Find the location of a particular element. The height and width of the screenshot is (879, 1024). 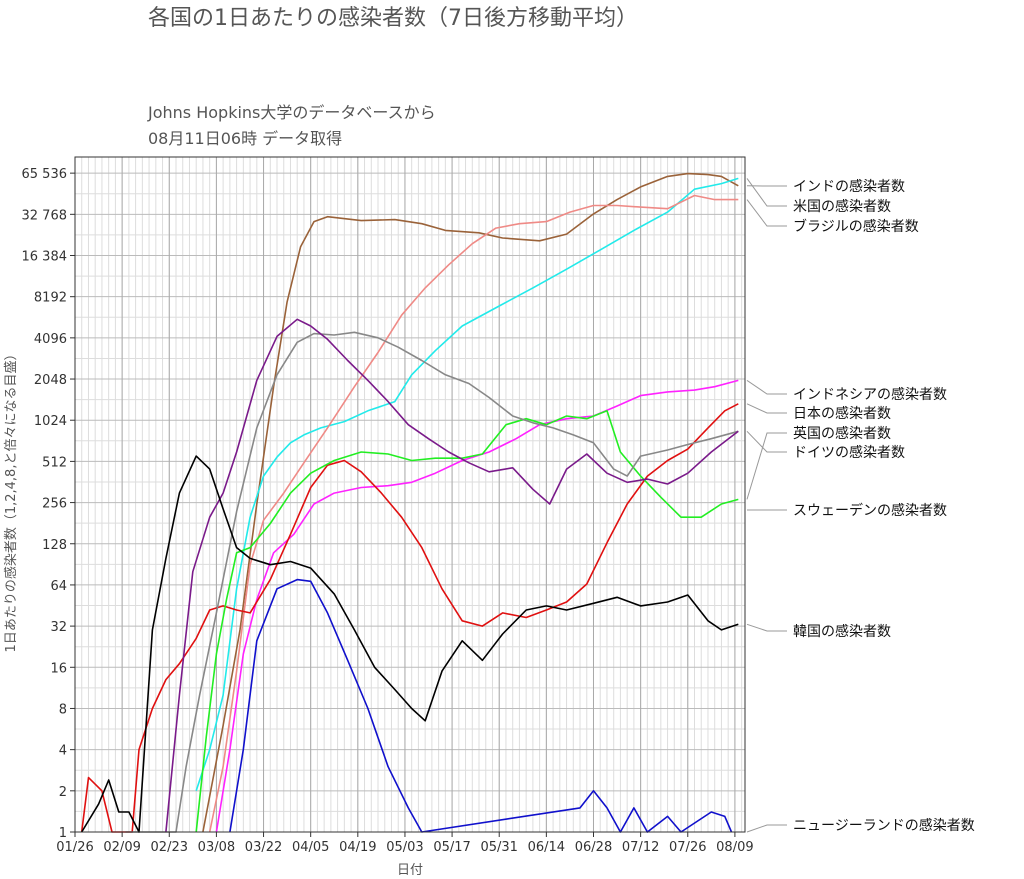

y-tick-label: 4 is located at coordinates (63, 751).